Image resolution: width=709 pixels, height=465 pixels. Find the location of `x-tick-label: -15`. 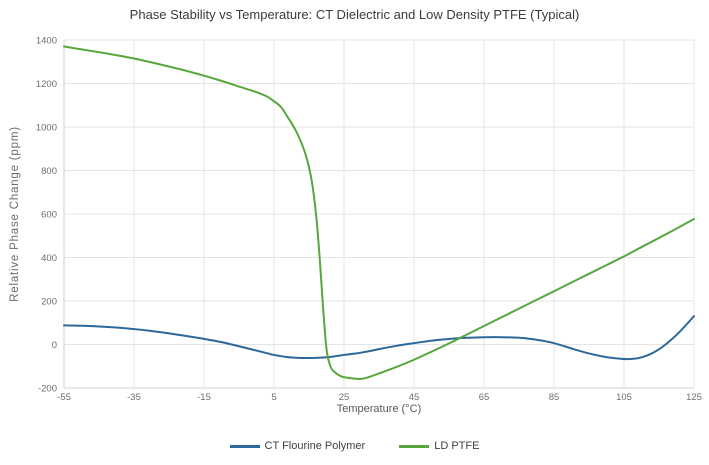

x-tick-label: -15 is located at coordinates (204, 397).